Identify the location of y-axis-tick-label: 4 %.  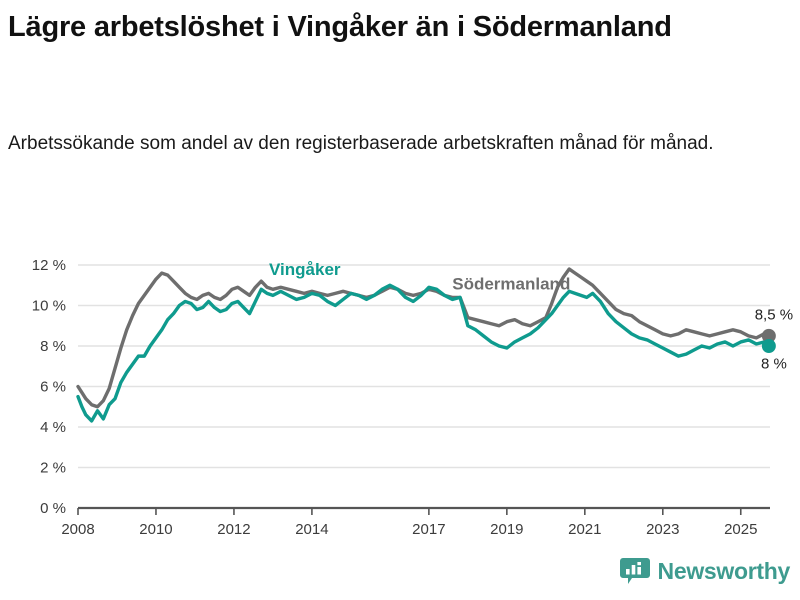
(53, 427).